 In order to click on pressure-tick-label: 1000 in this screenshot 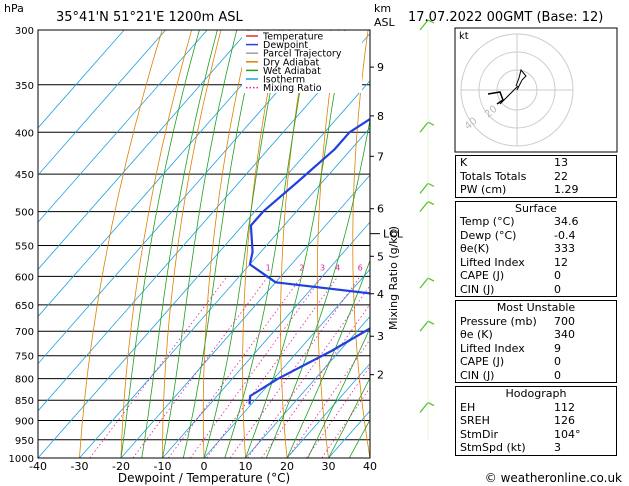, I will do `click(21, 459)`.